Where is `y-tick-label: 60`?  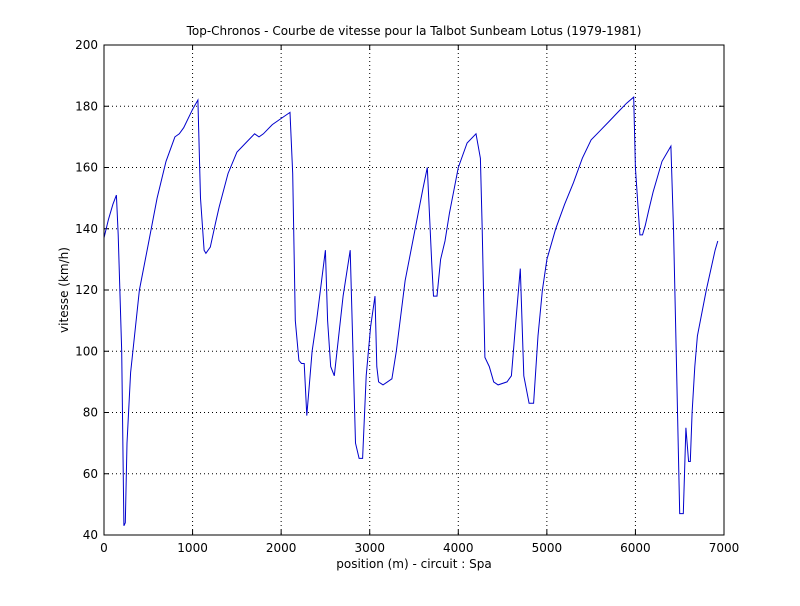
y-tick-label: 60 is located at coordinates (90, 474).